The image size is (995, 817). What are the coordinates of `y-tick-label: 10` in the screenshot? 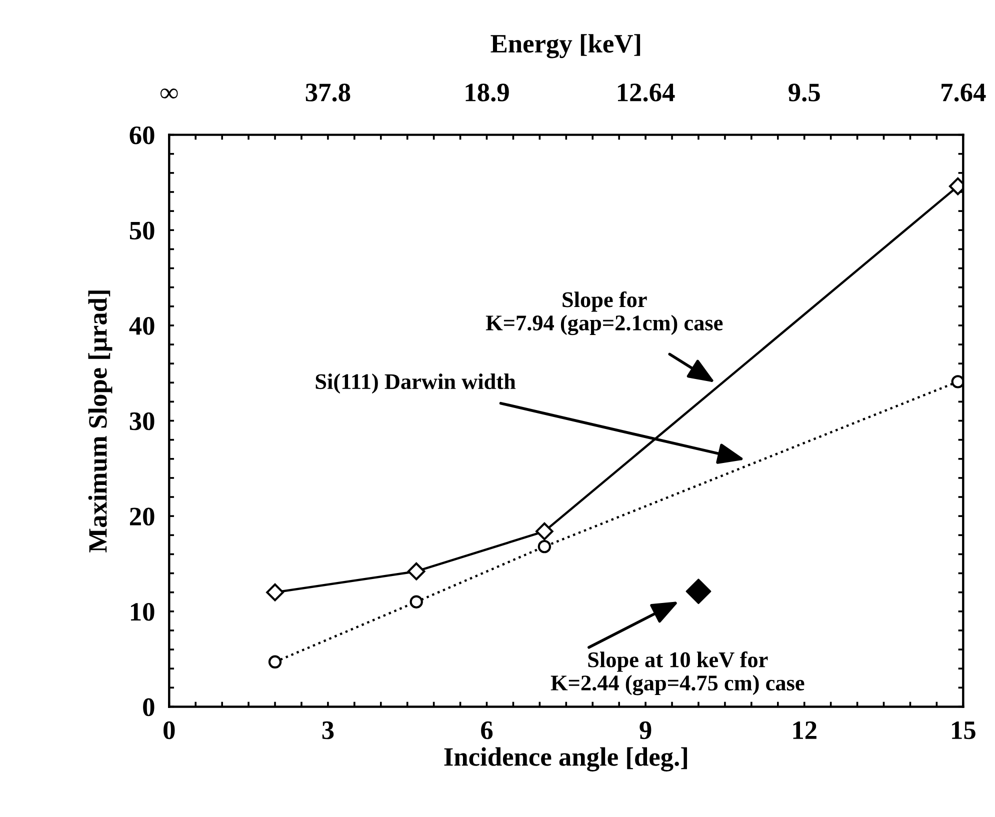 It's located at (142, 611).